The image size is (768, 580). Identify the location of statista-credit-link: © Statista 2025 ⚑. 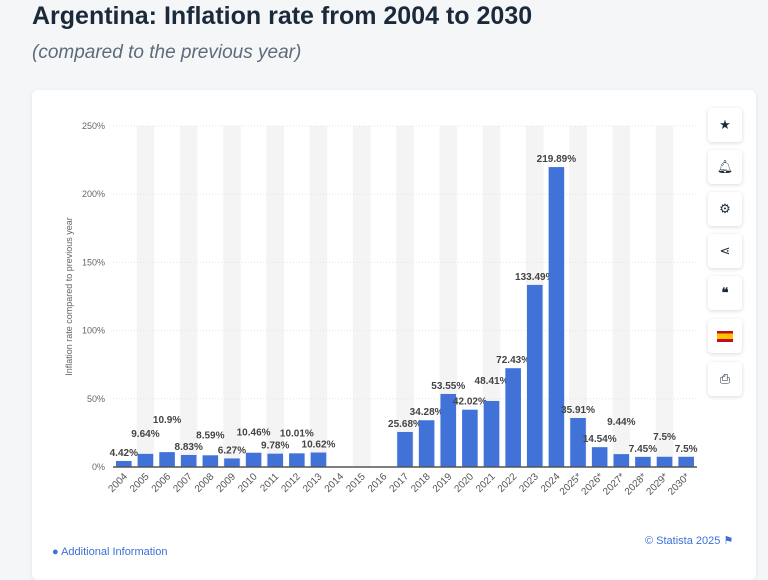
(689, 540).